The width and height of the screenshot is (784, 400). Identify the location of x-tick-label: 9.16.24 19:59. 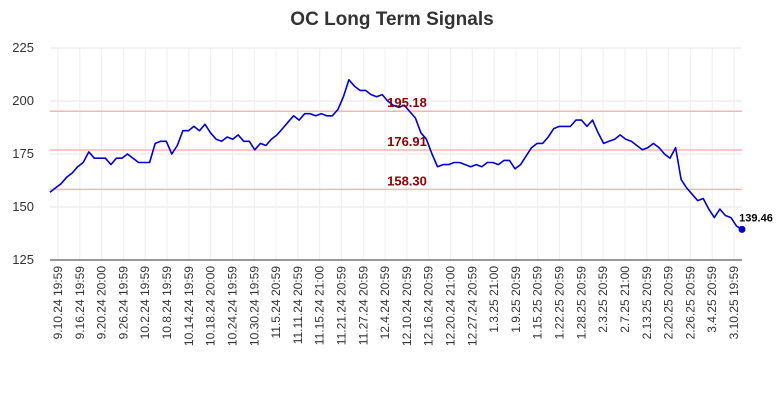
(80, 303).